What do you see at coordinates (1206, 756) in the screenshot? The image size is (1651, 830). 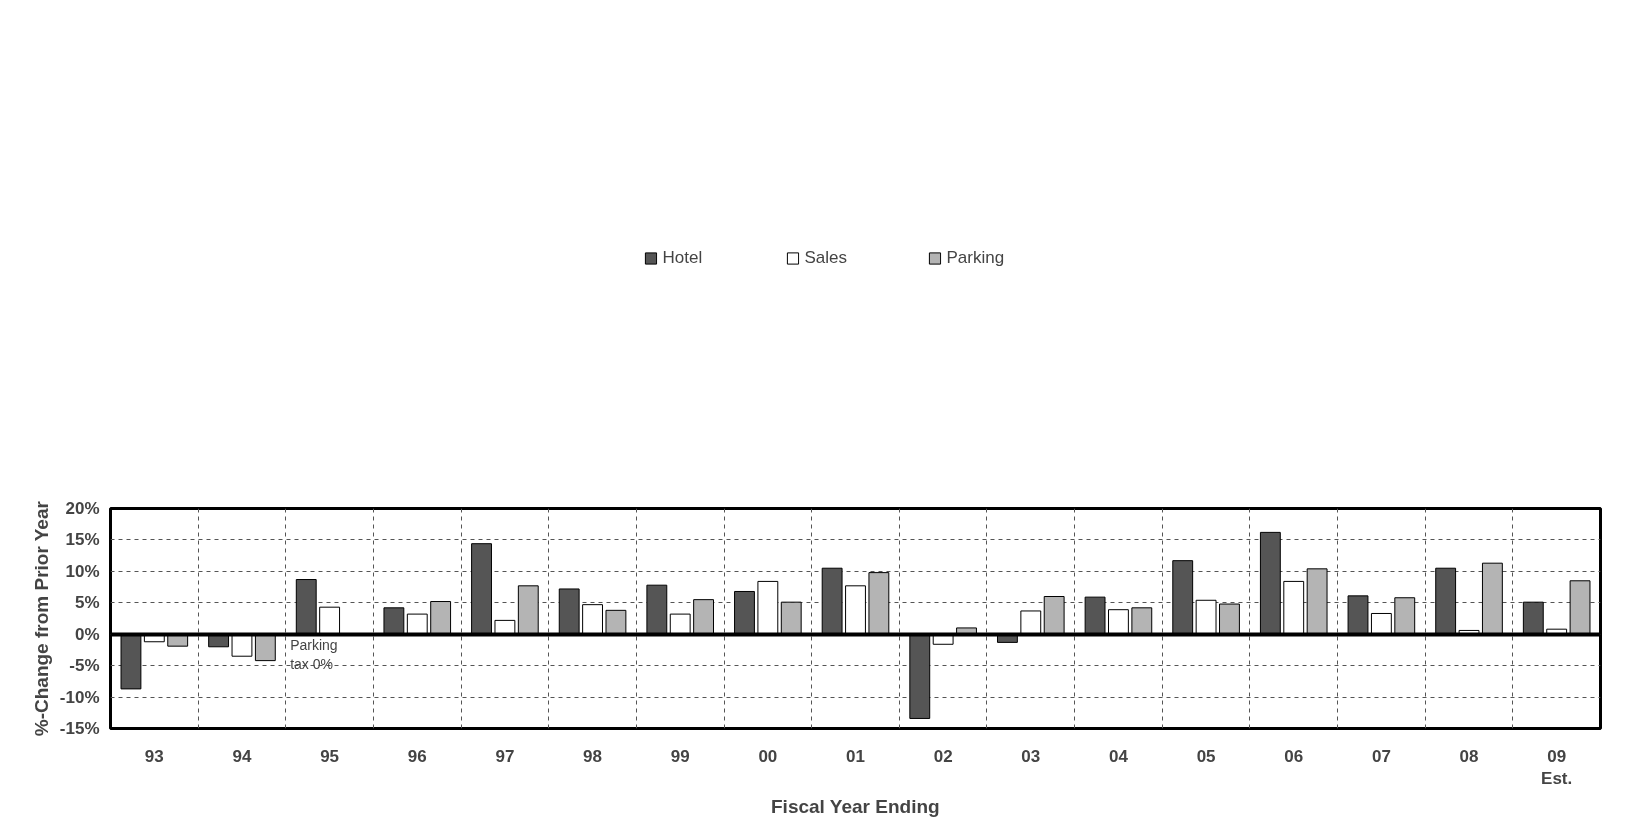 I see `x-tick-label: 05` at bounding box center [1206, 756].